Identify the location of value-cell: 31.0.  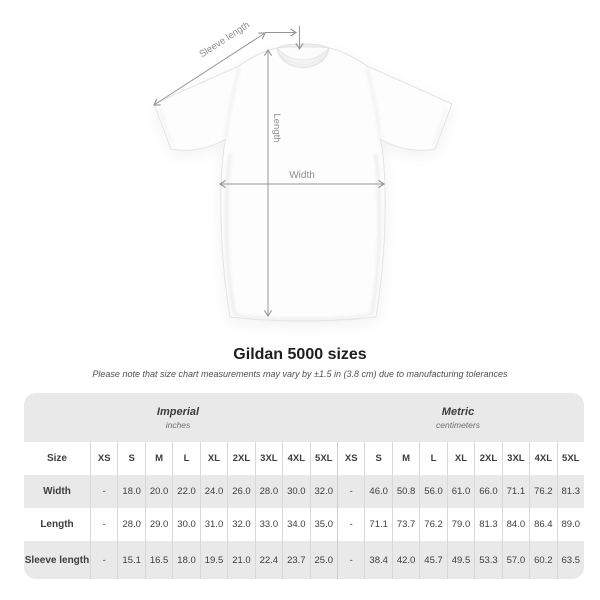
(213, 524).